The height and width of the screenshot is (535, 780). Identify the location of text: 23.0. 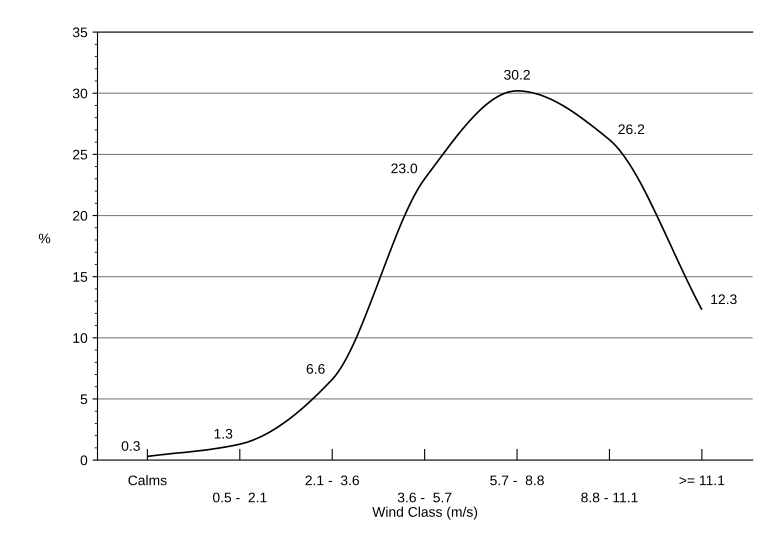
(404, 168).